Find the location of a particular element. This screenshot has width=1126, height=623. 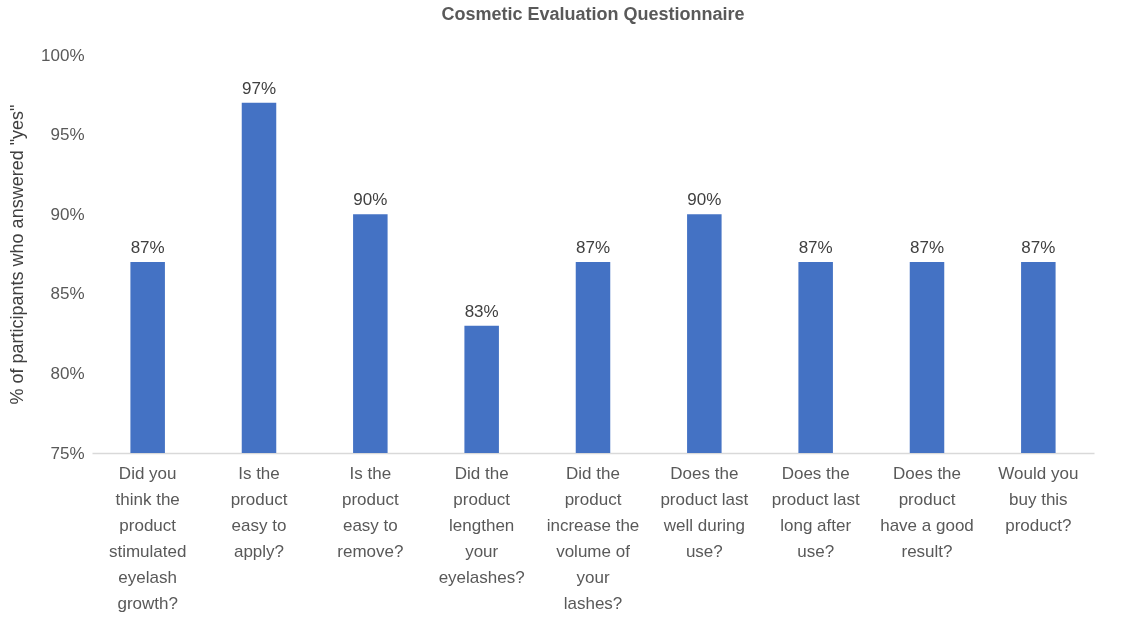

y-tick-label: 95% is located at coordinates (67, 135).